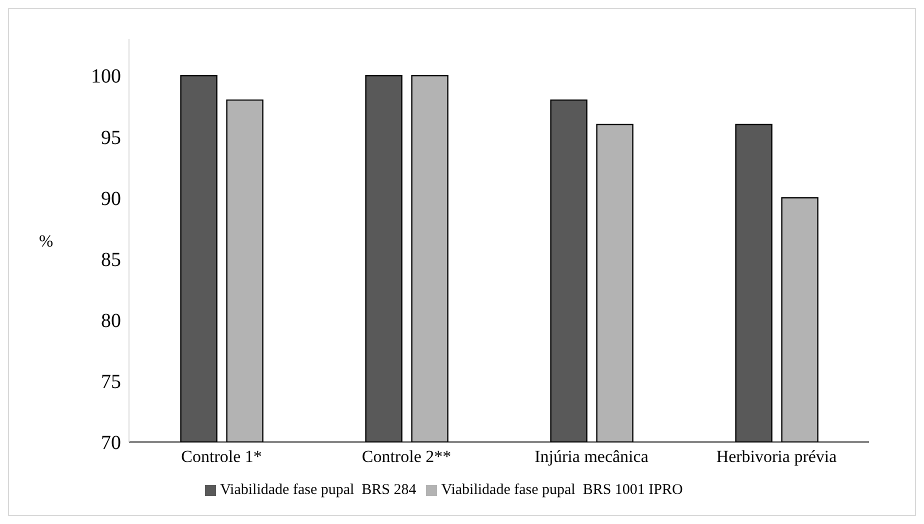 This screenshot has height=524, width=924. Describe the element at coordinates (777, 456) in the screenshot. I see `x-tick-label: Herbivoria prévia` at that location.